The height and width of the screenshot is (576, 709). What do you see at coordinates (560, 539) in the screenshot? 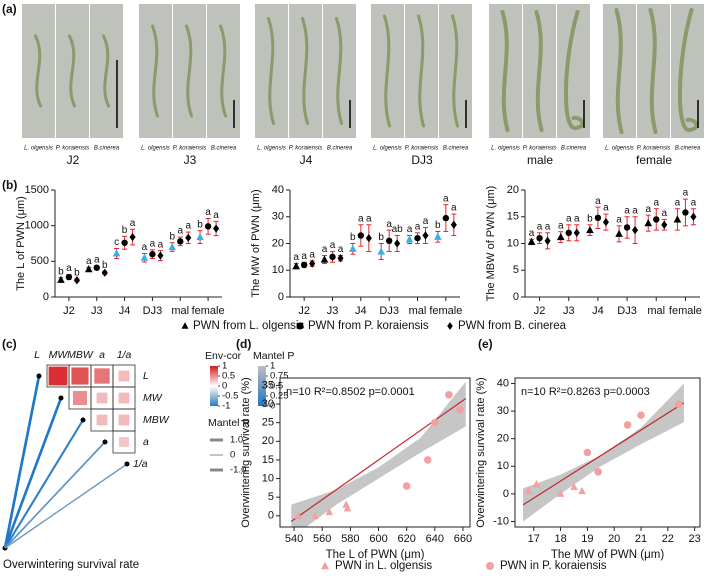
I see `x-tick-label: 18` at bounding box center [560, 539].